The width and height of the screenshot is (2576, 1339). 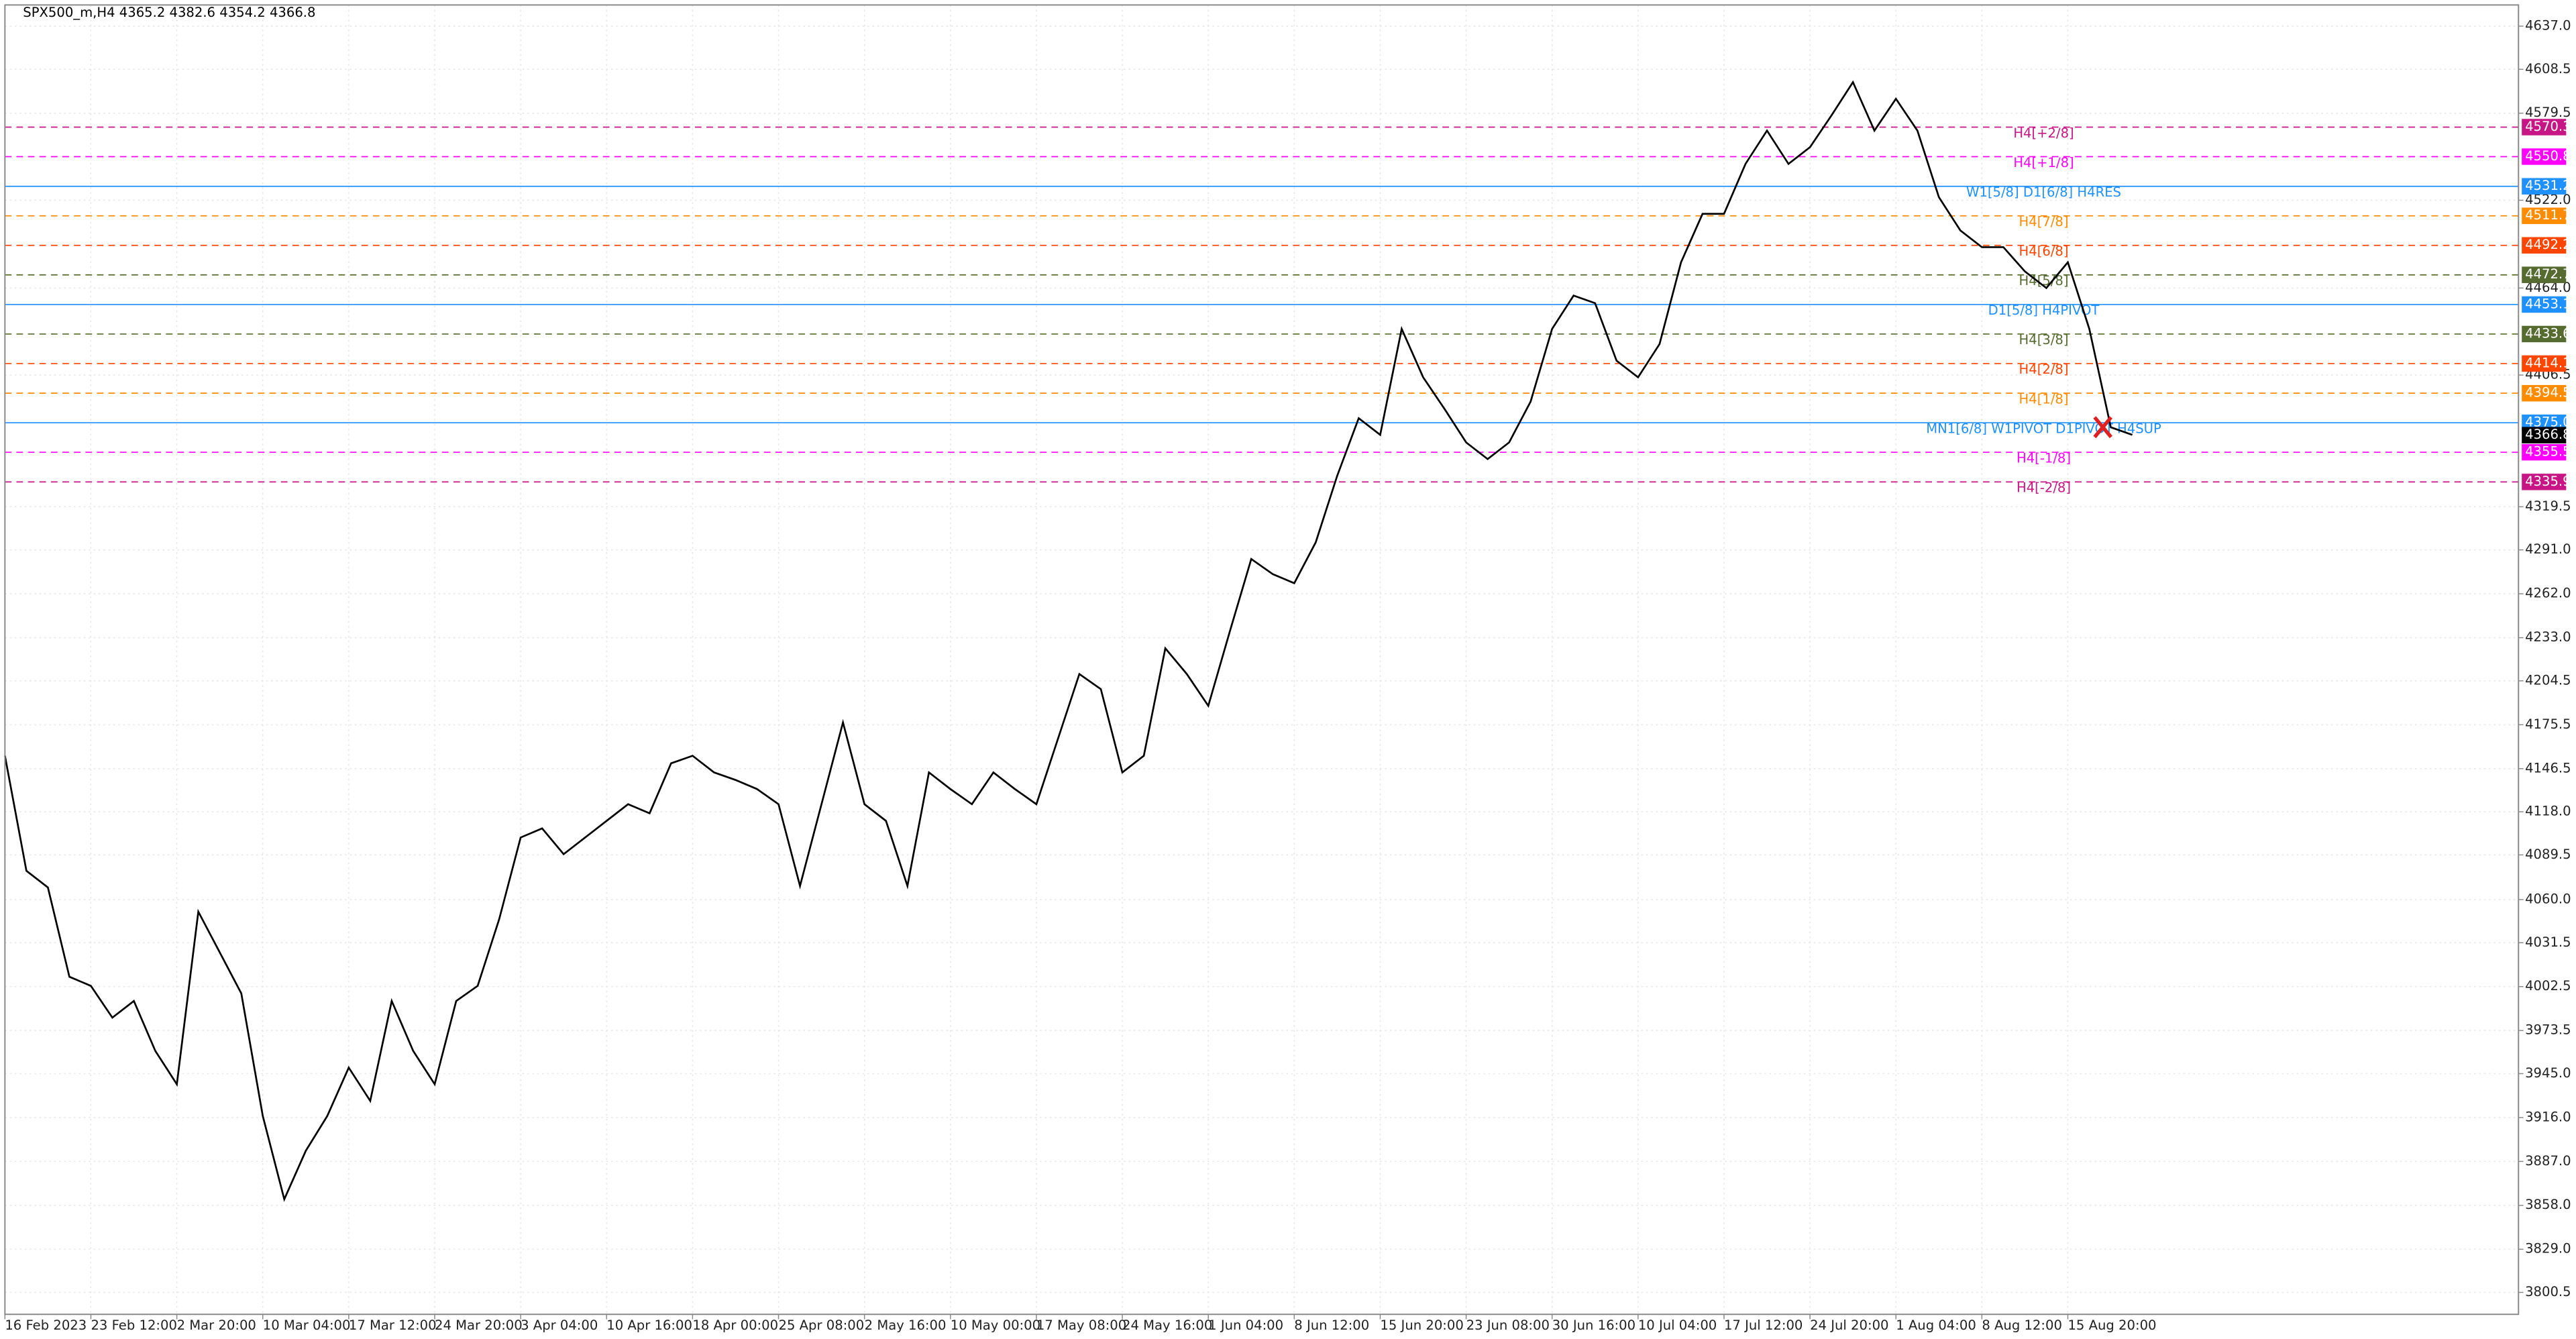 What do you see at coordinates (133, 1325) in the screenshot?
I see `x-tick-label: 23 Feb 12:00` at bounding box center [133, 1325].